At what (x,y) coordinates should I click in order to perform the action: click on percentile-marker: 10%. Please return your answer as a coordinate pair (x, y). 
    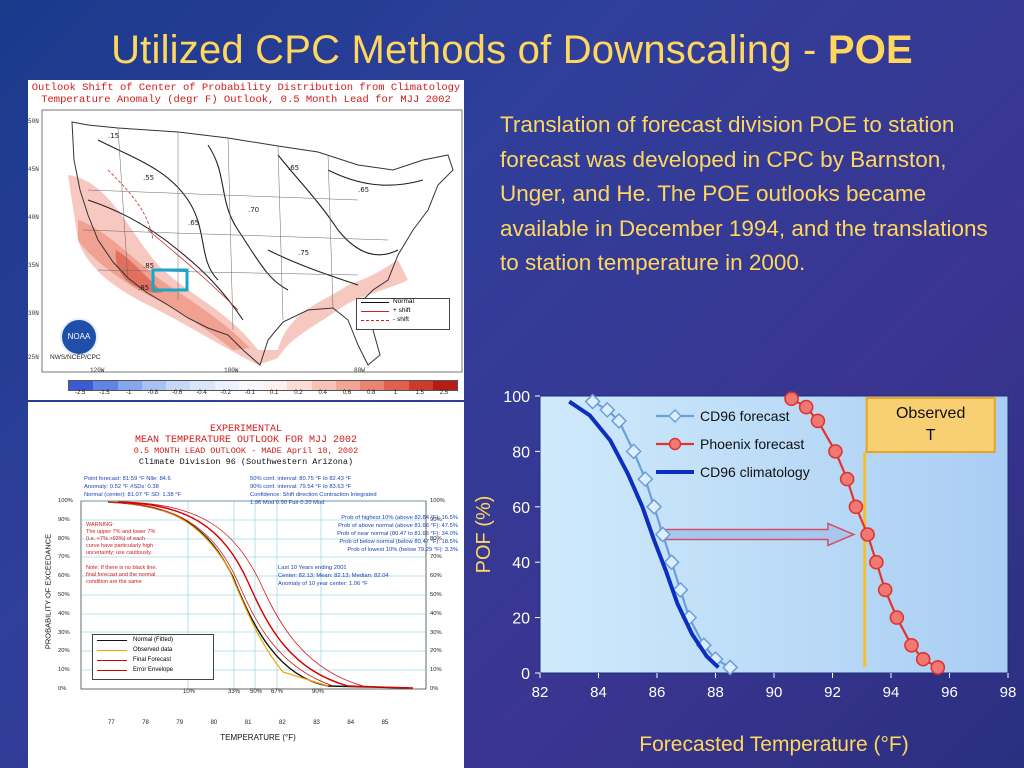
    Looking at the image, I should click on (189, 692).